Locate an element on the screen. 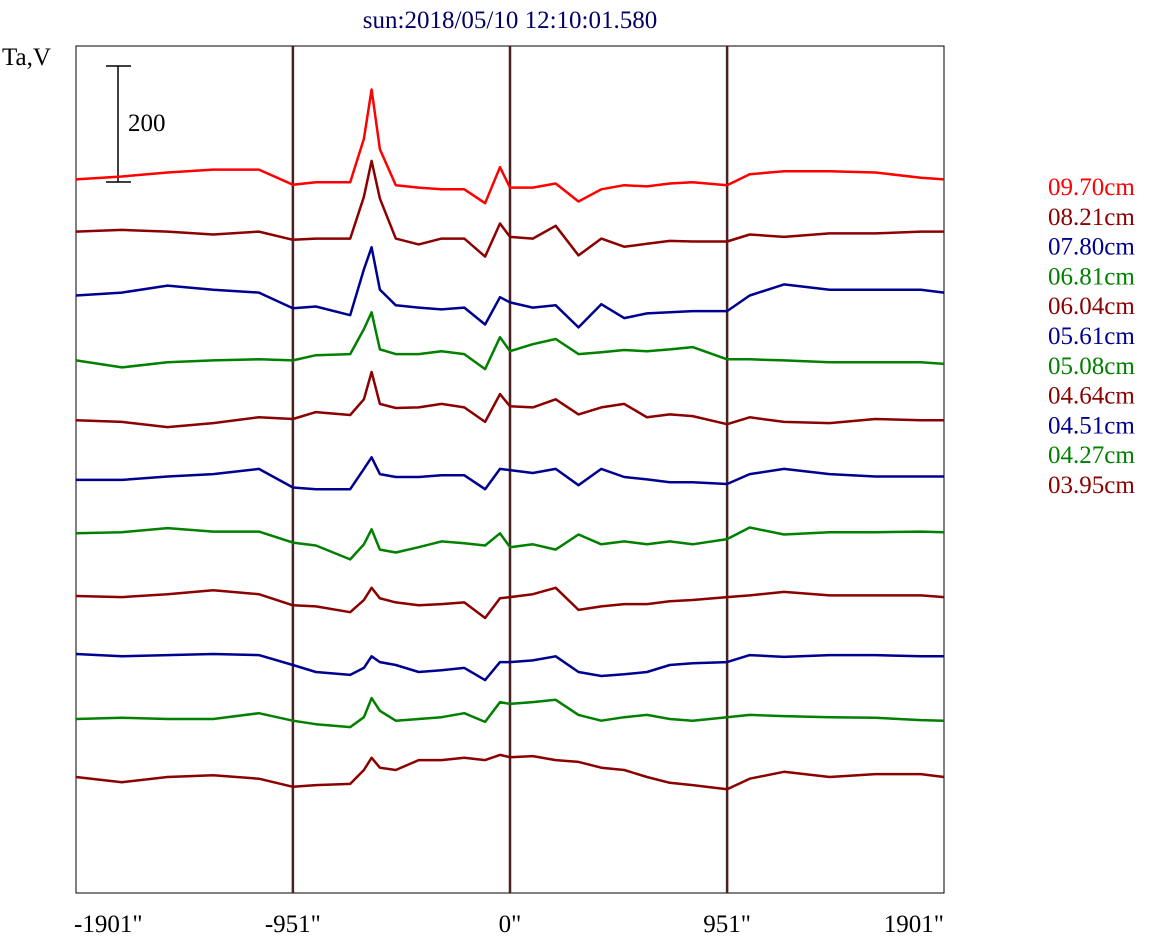  legend-entry: 08.21cm is located at coordinates (1091, 217).